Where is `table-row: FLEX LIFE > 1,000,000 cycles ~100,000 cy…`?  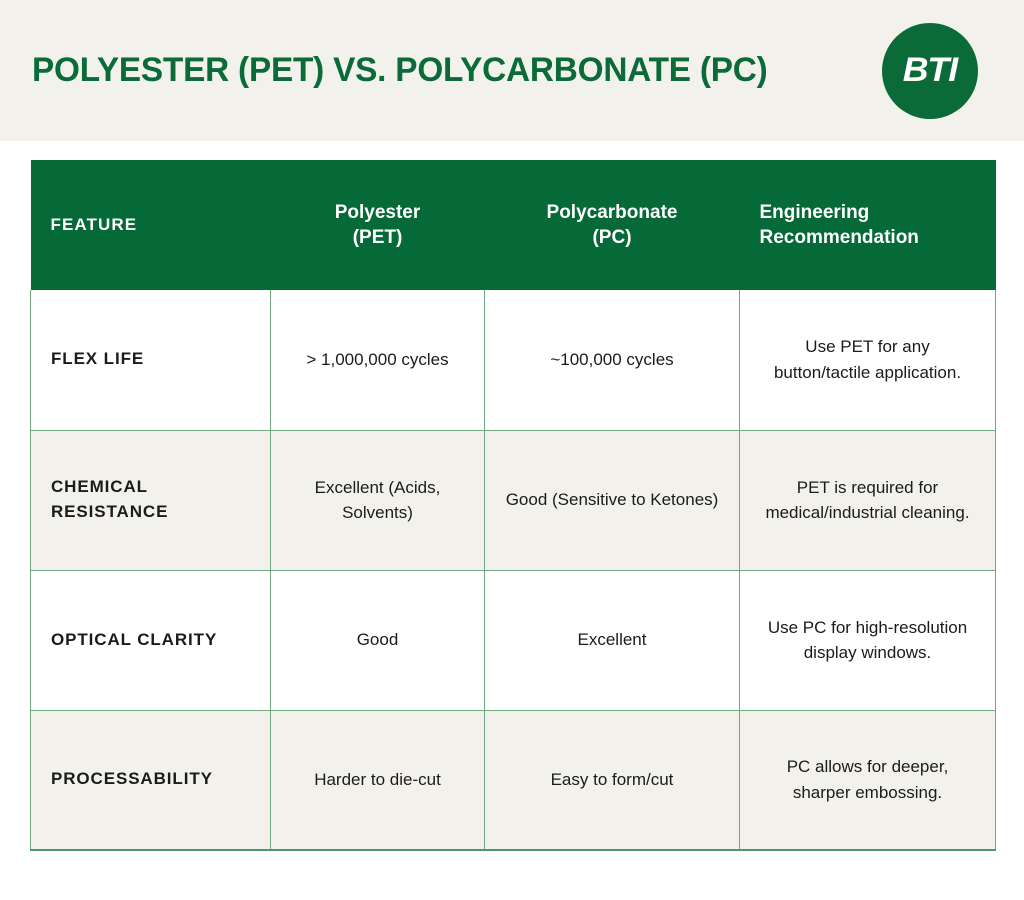
table-row: FLEX LIFE > 1,000,000 cycles ~100,000 cy… is located at coordinates (513, 360).